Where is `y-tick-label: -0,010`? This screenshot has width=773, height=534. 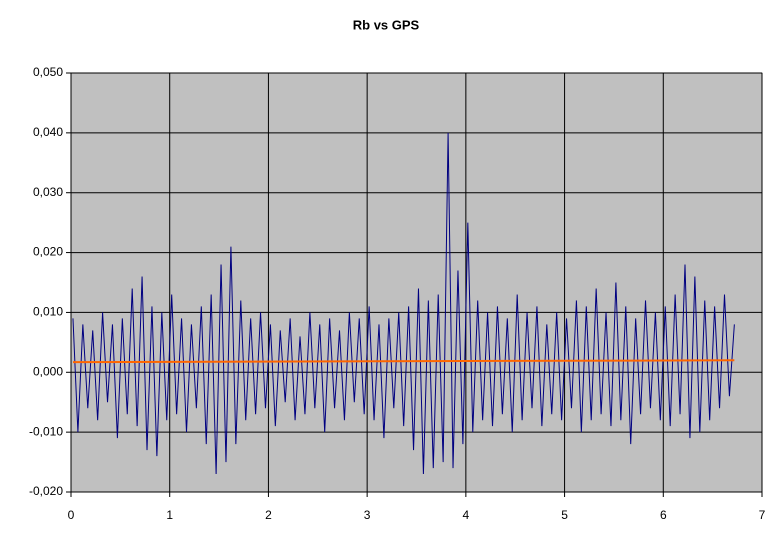
y-tick-label: -0,010 is located at coordinates (46, 431).